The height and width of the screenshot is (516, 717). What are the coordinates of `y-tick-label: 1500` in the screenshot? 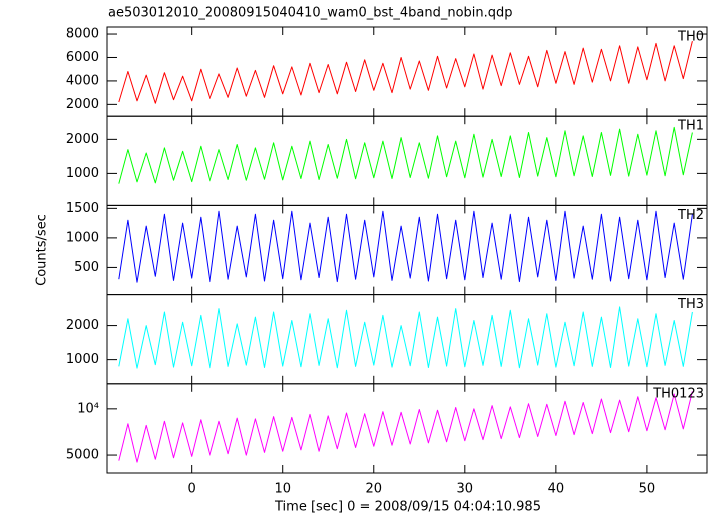 It's located at (82, 208).